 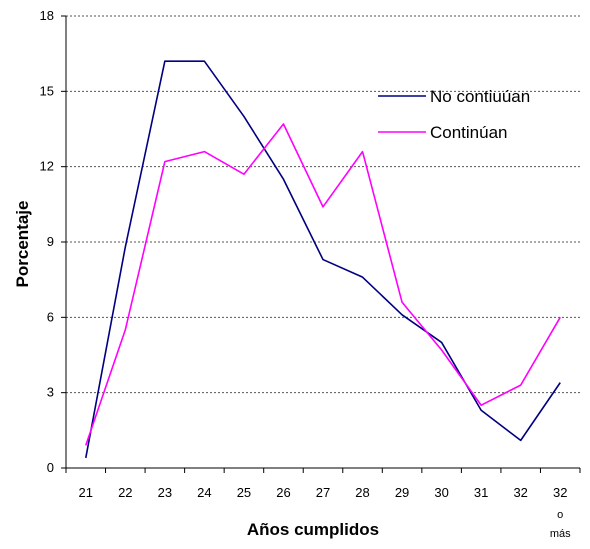 I want to click on x-tick-label: 25, so click(x=244, y=492).